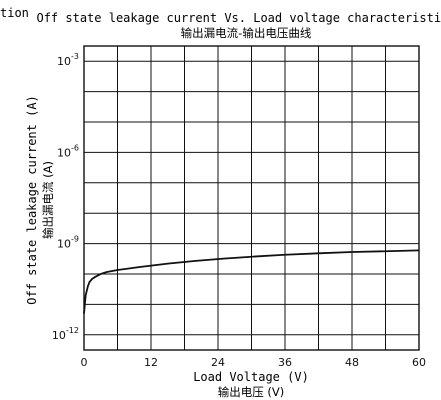 Image resolution: width=441 pixels, height=400 pixels. I want to click on x-axis-label-cn: 输出电压 (V), so click(251, 392).